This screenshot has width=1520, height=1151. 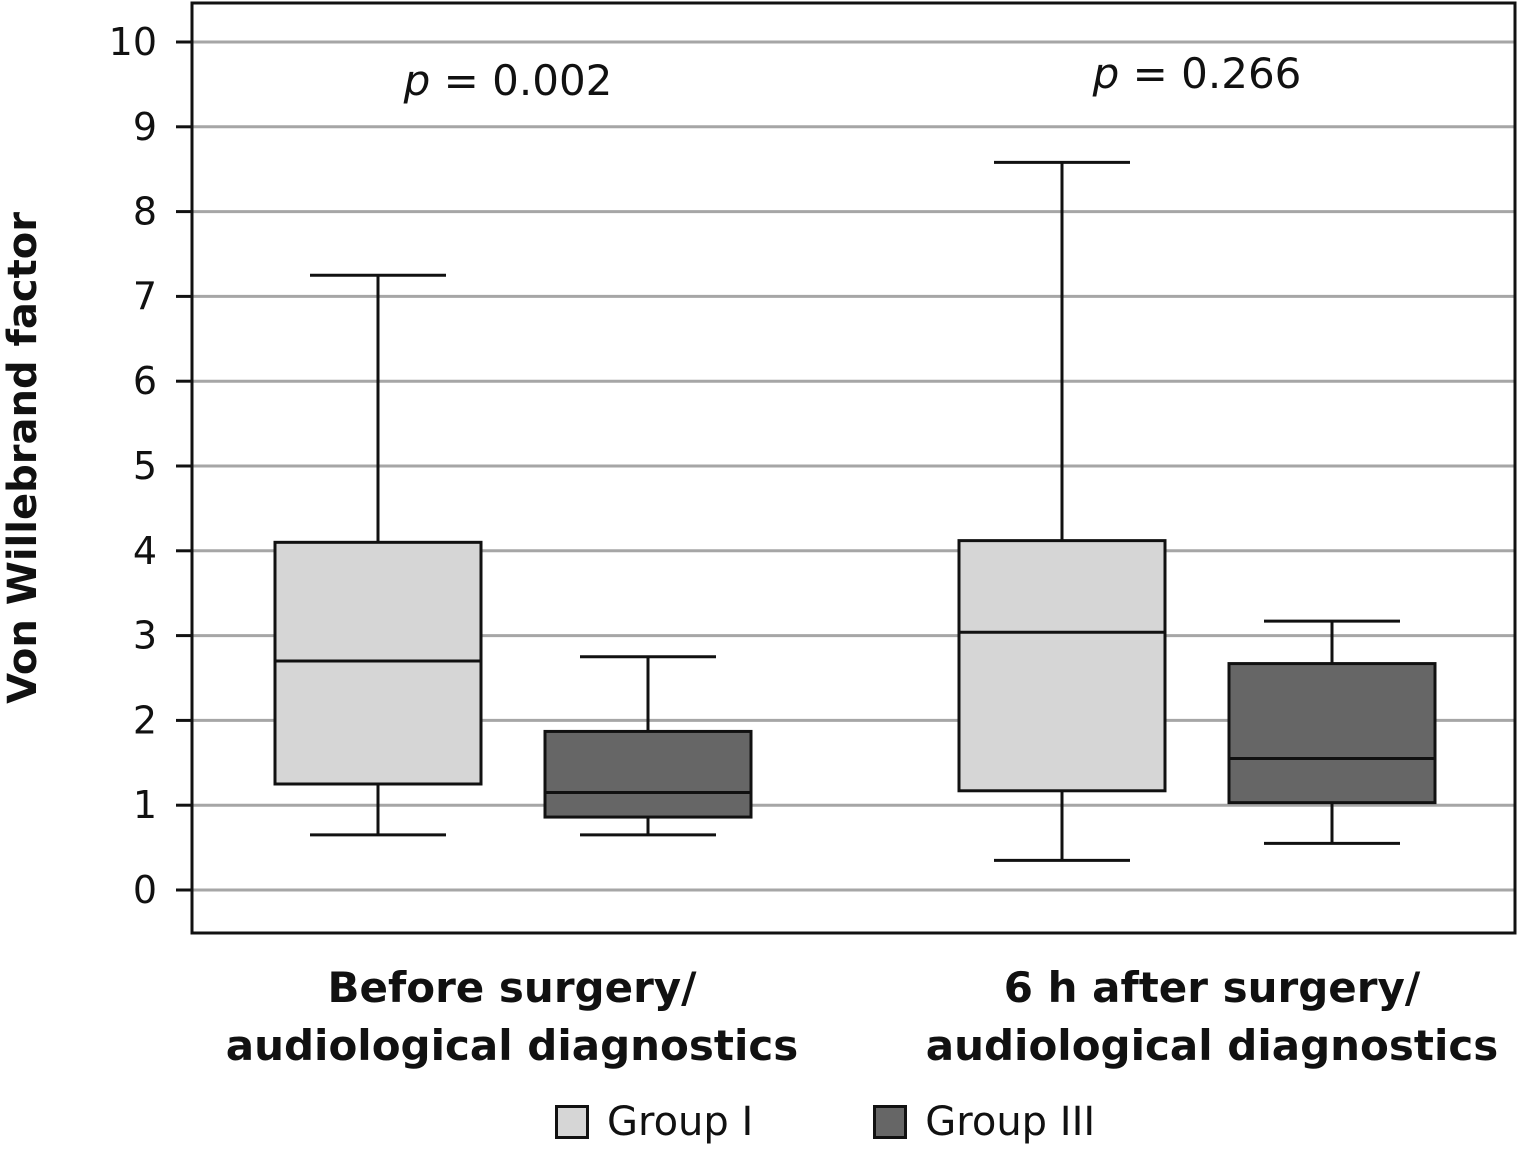 I want to click on y-tick-label-1: 1, so click(x=145, y=805).